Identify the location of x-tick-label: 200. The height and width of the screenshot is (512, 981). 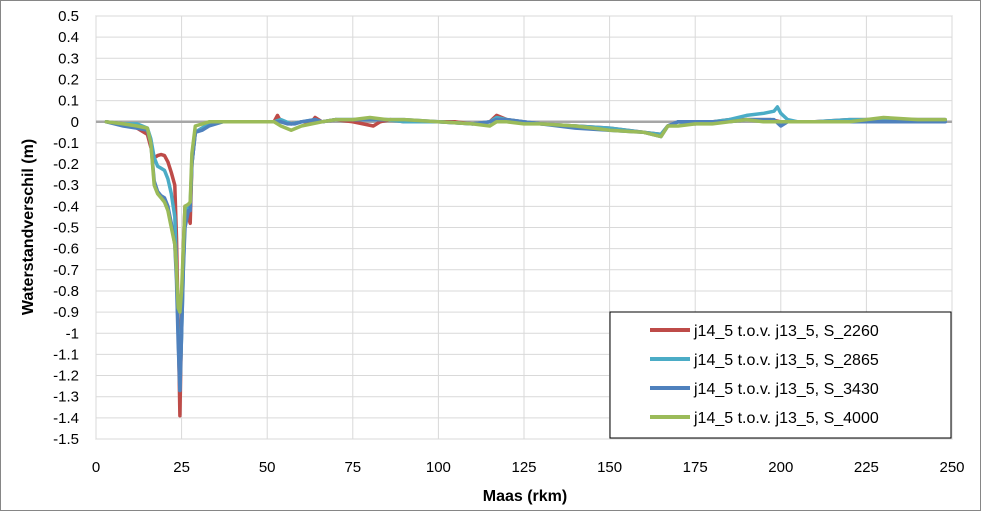
(780, 467).